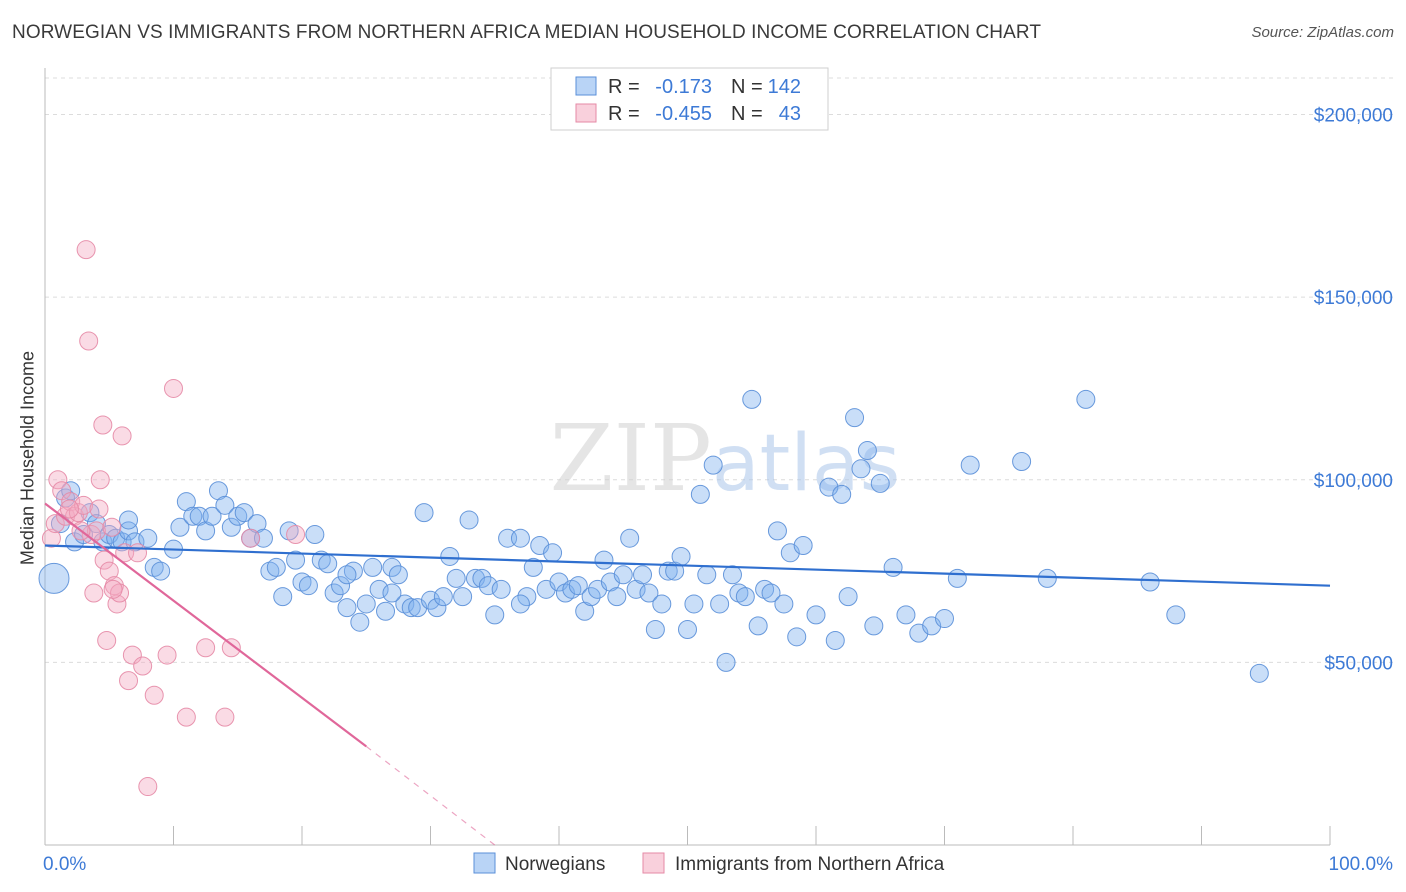  What do you see at coordinates (1353, 116) in the screenshot?
I see `y-tick-label: $200,000` at bounding box center [1353, 116].